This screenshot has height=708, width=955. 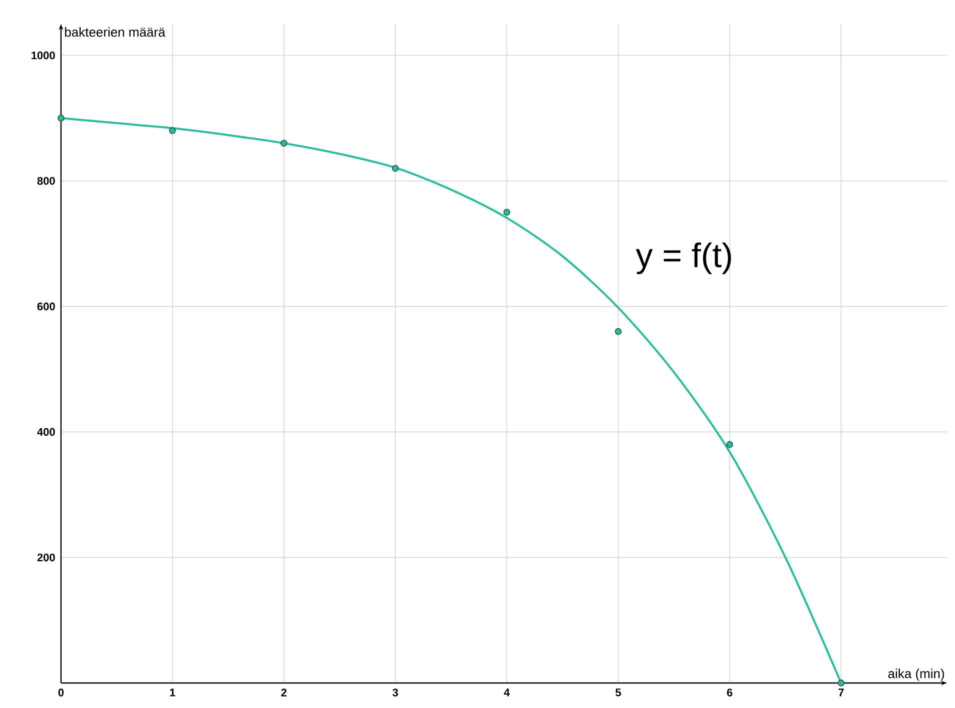 What do you see at coordinates (284, 692) in the screenshot?
I see `x-tick-label: 2` at bounding box center [284, 692].